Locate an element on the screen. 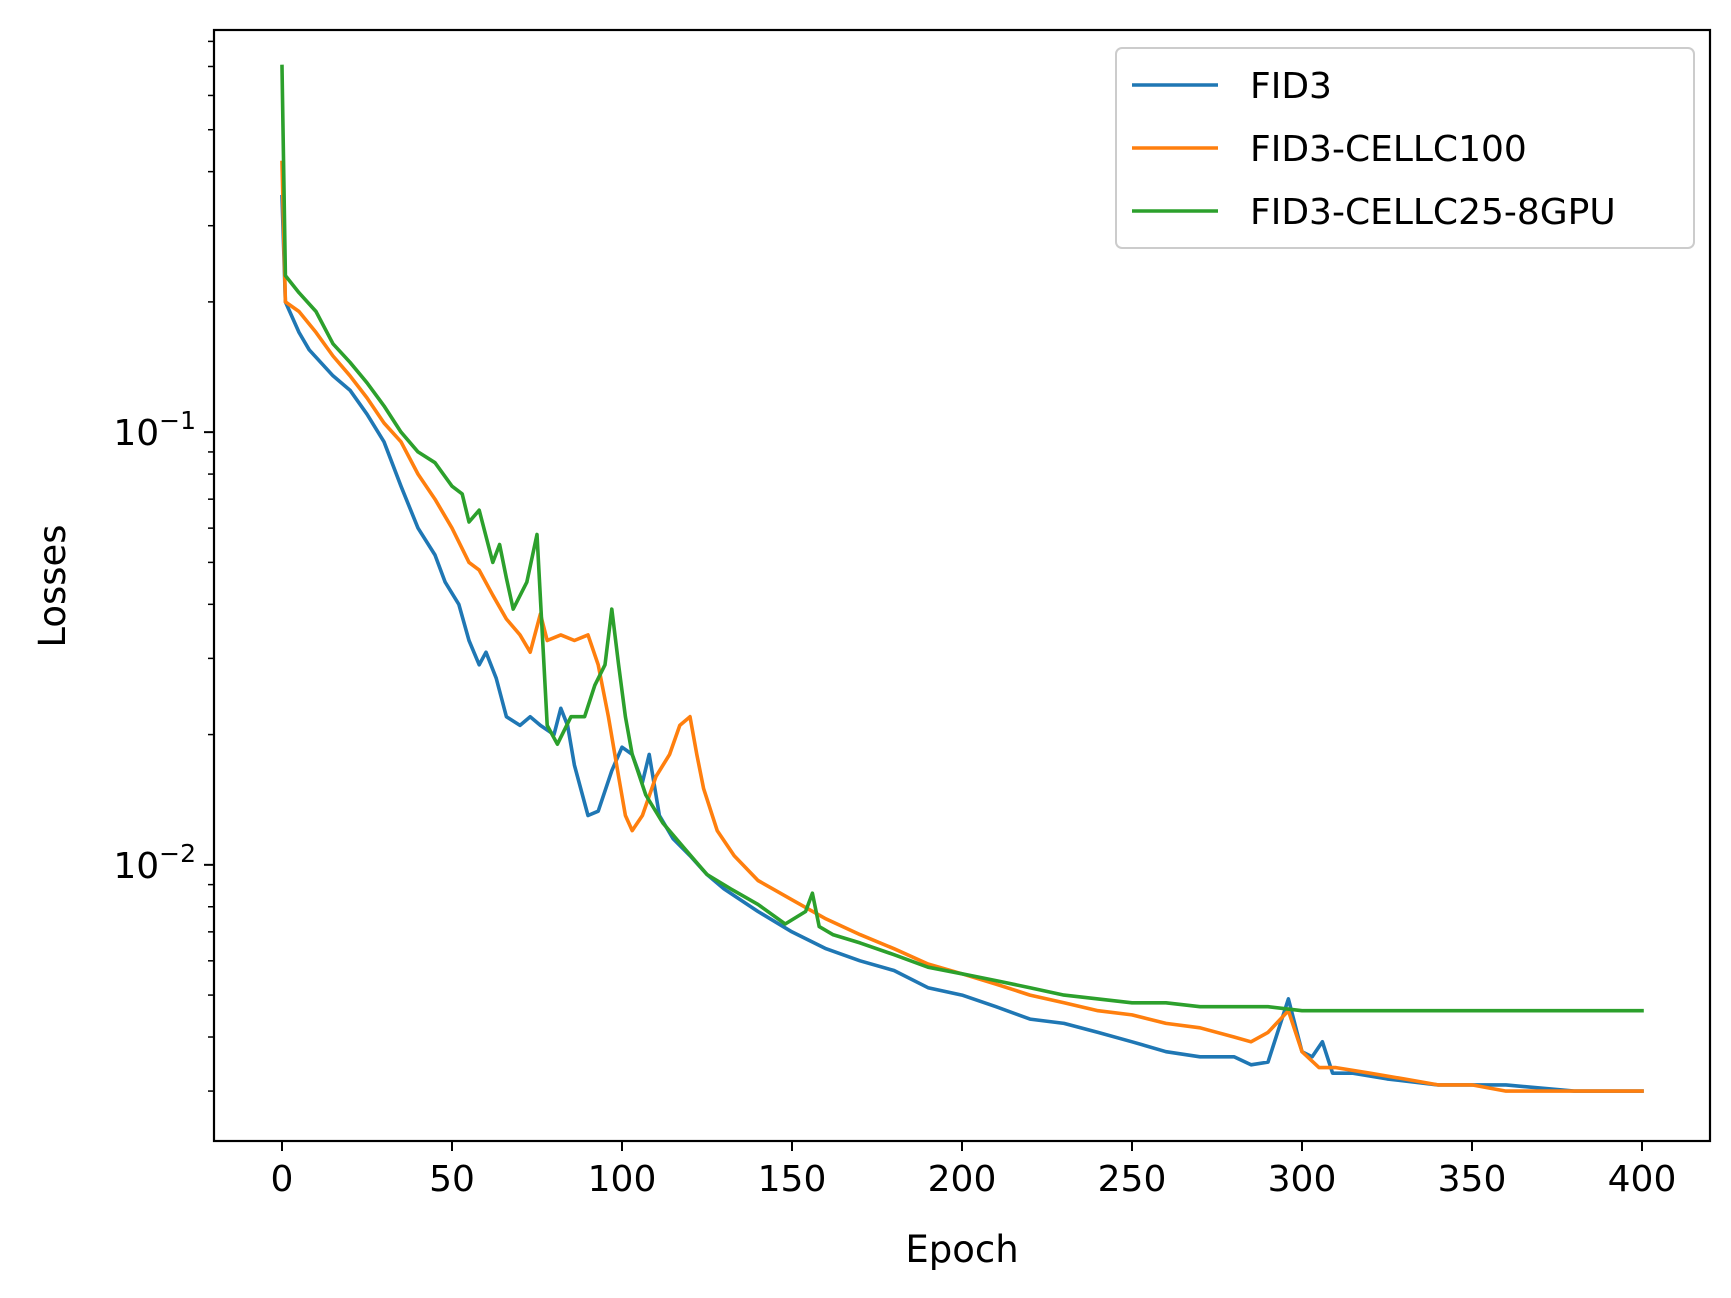 This screenshot has height=1298, width=1731. legend-entry: FID3-CELLC100 is located at coordinates (1388, 149).